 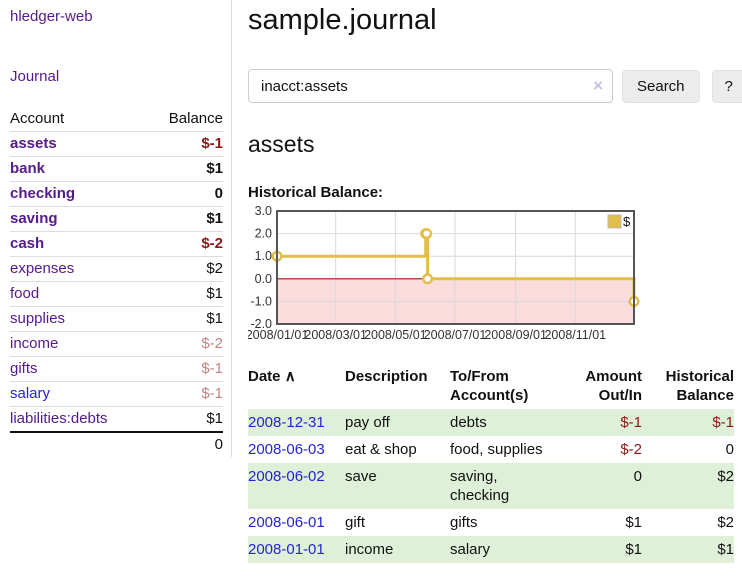 I want to click on svg-text: -1.0, so click(x=261, y=301).